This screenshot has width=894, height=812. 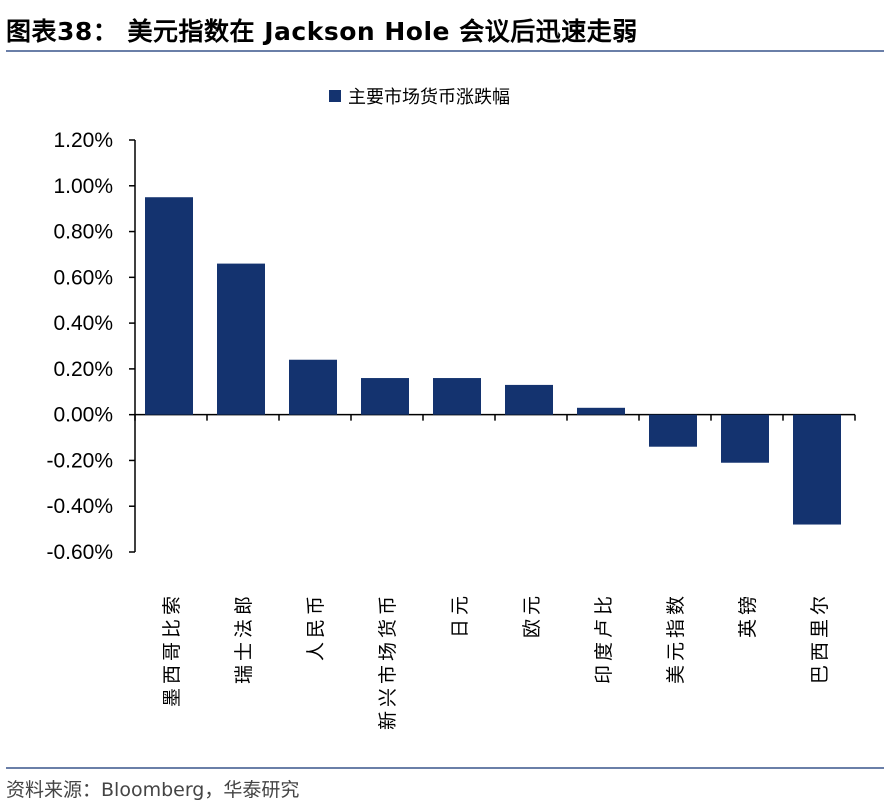 What do you see at coordinates (244, 638) in the screenshot?
I see `category-label: 瑞士法郎` at bounding box center [244, 638].